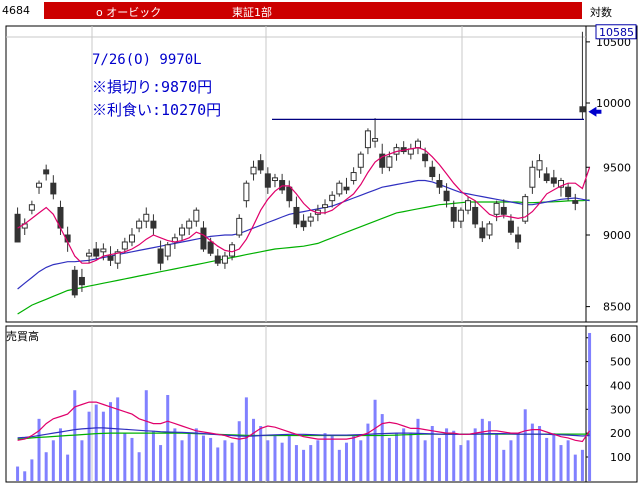 The image size is (638, 486). Describe the element at coordinates (617, 307) in the screenshot. I see `price-tick-label: 8500` at that location.